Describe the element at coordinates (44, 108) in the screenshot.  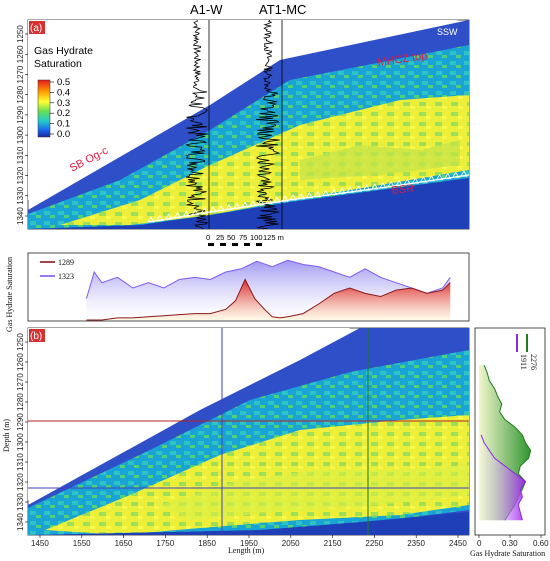
I see `colorbar` at that location.